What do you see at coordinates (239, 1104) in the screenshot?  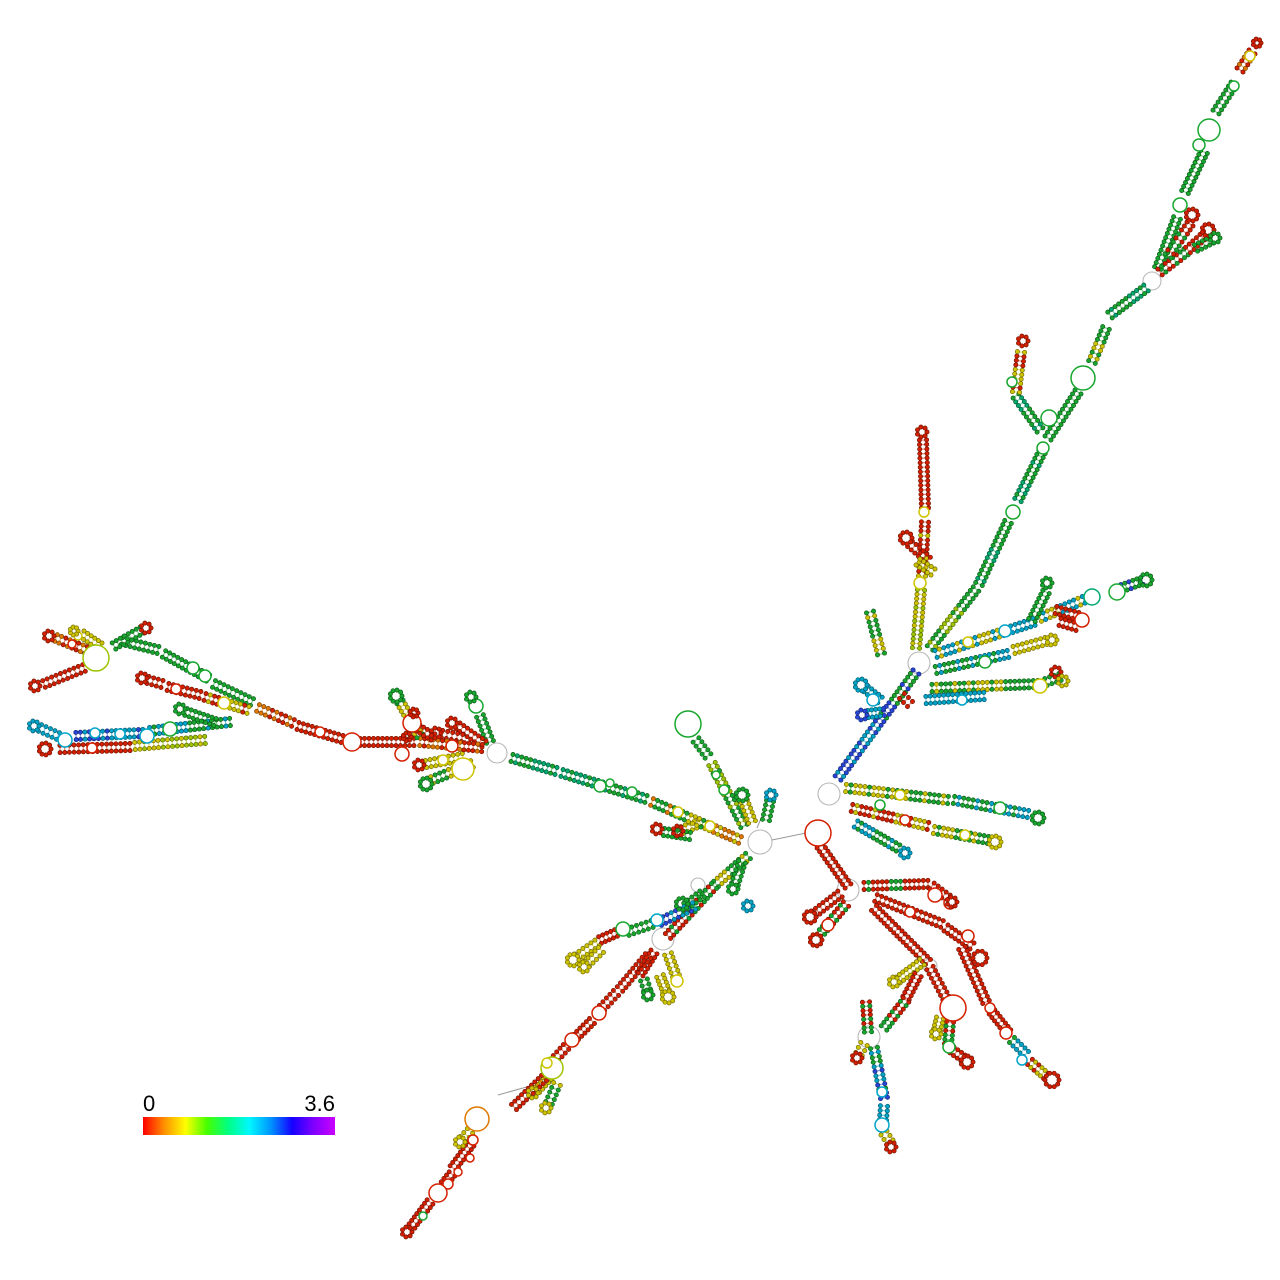 I see `legend-labels: 0 3.6` at bounding box center [239, 1104].